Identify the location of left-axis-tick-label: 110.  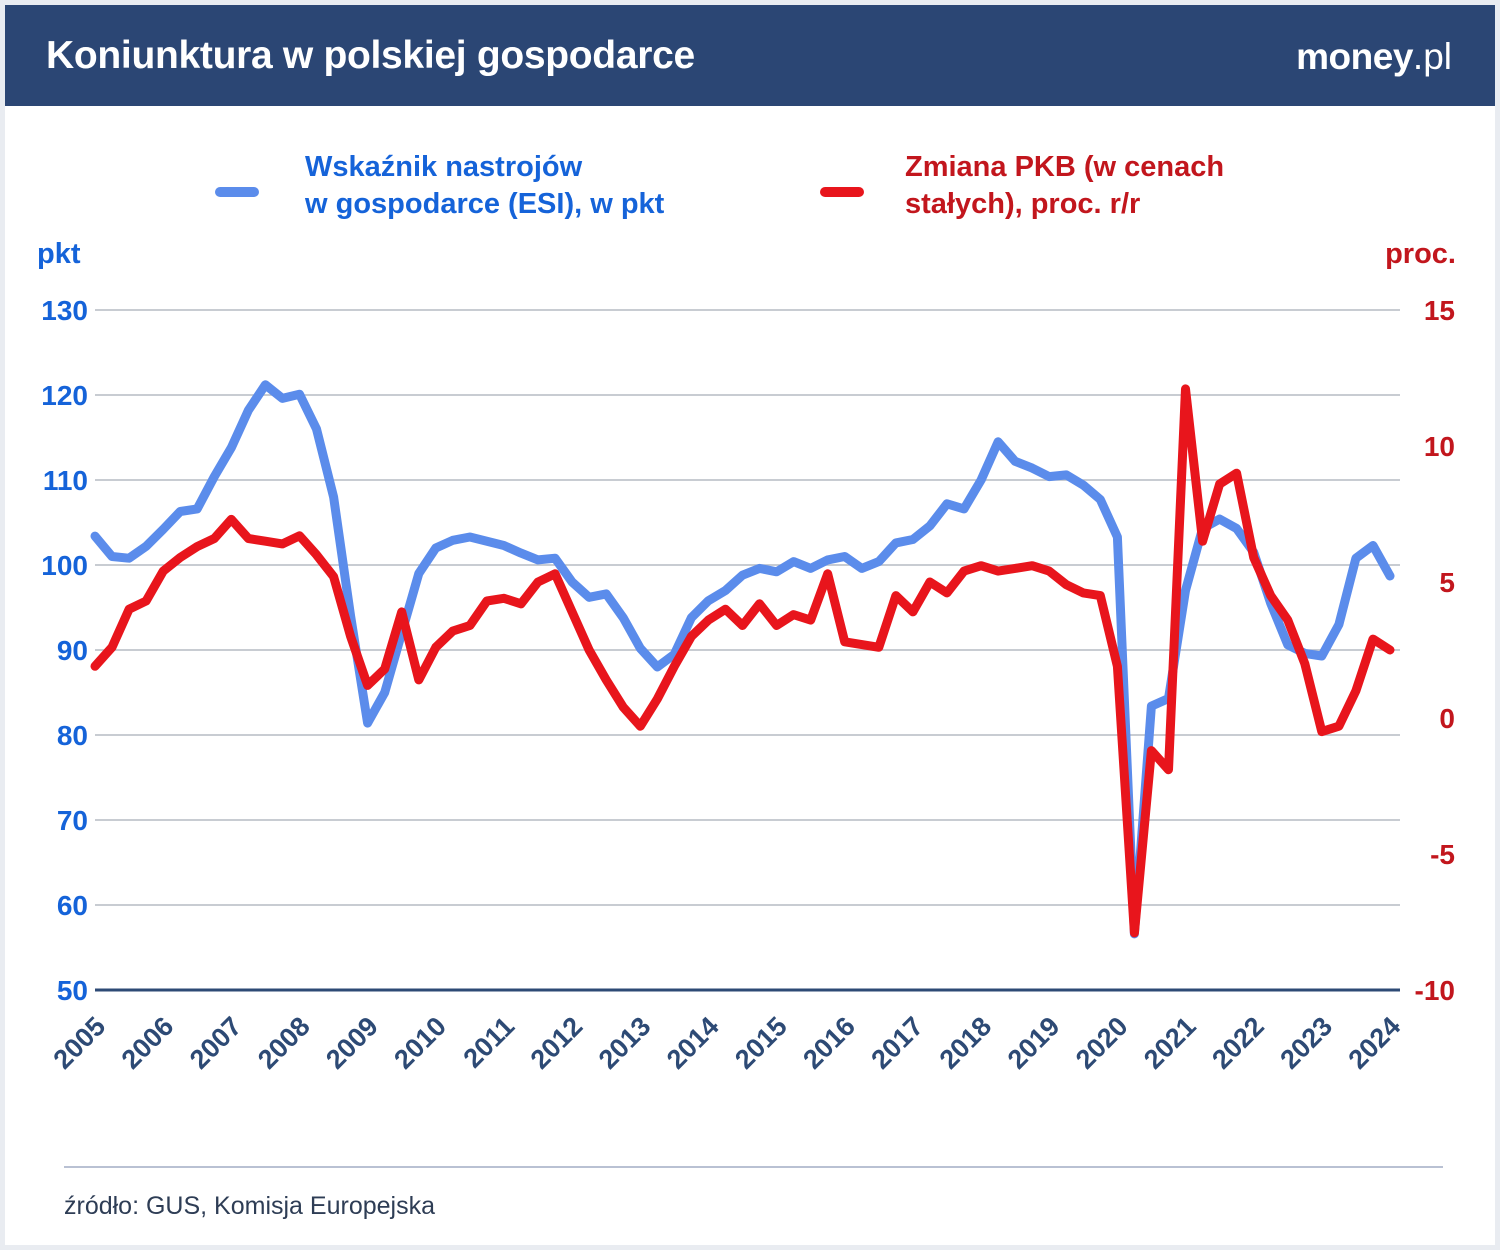
(65, 480).